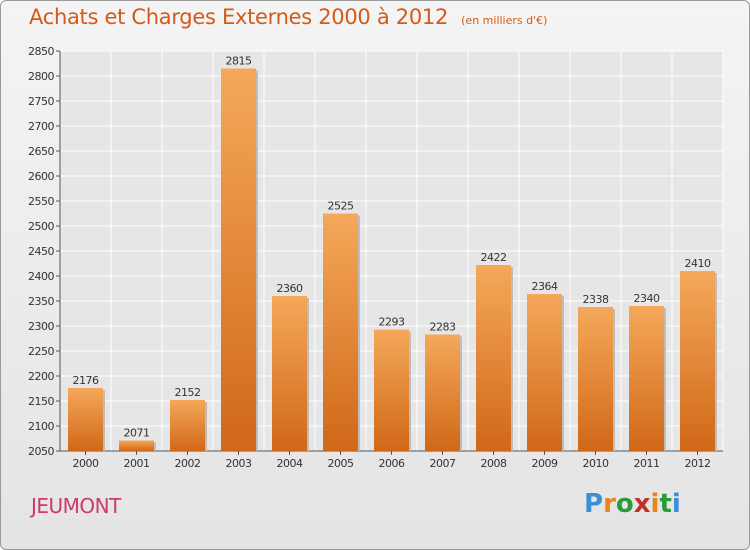 The height and width of the screenshot is (550, 750). Describe the element at coordinates (341, 206) in the screenshot. I see `bar-value-label: 2525` at that location.